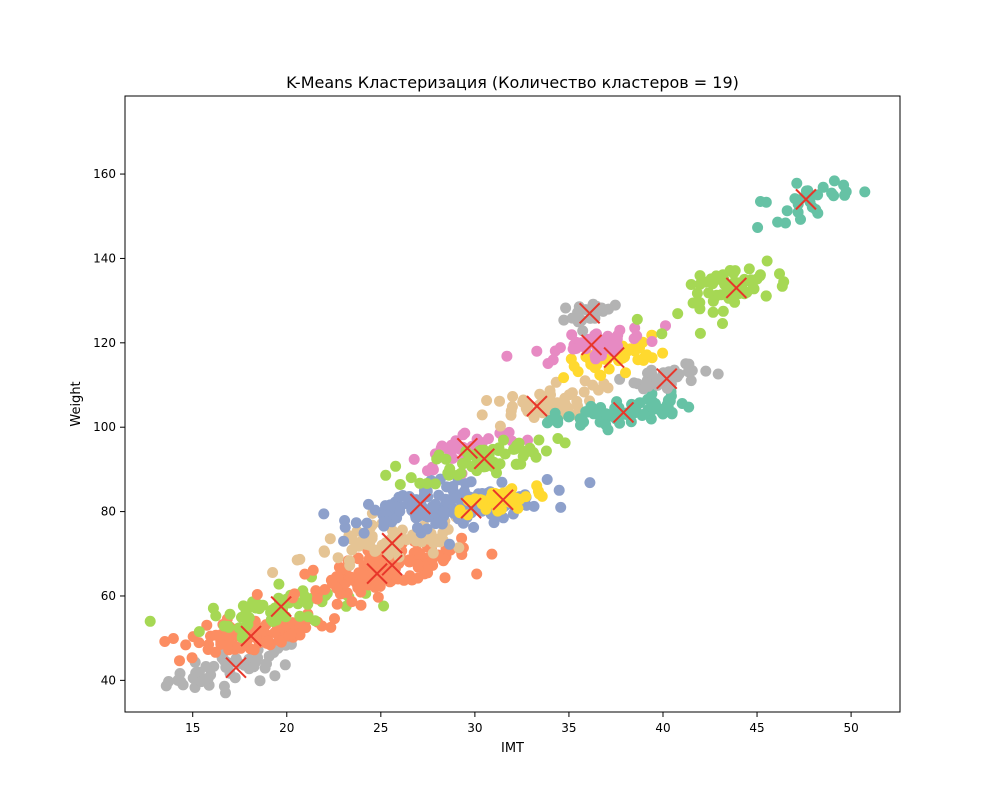 The width and height of the screenshot is (1000, 800). Describe the element at coordinates (109, 427) in the screenshot. I see `y-axis: 40 60 80 100 120 140 160` at that location.